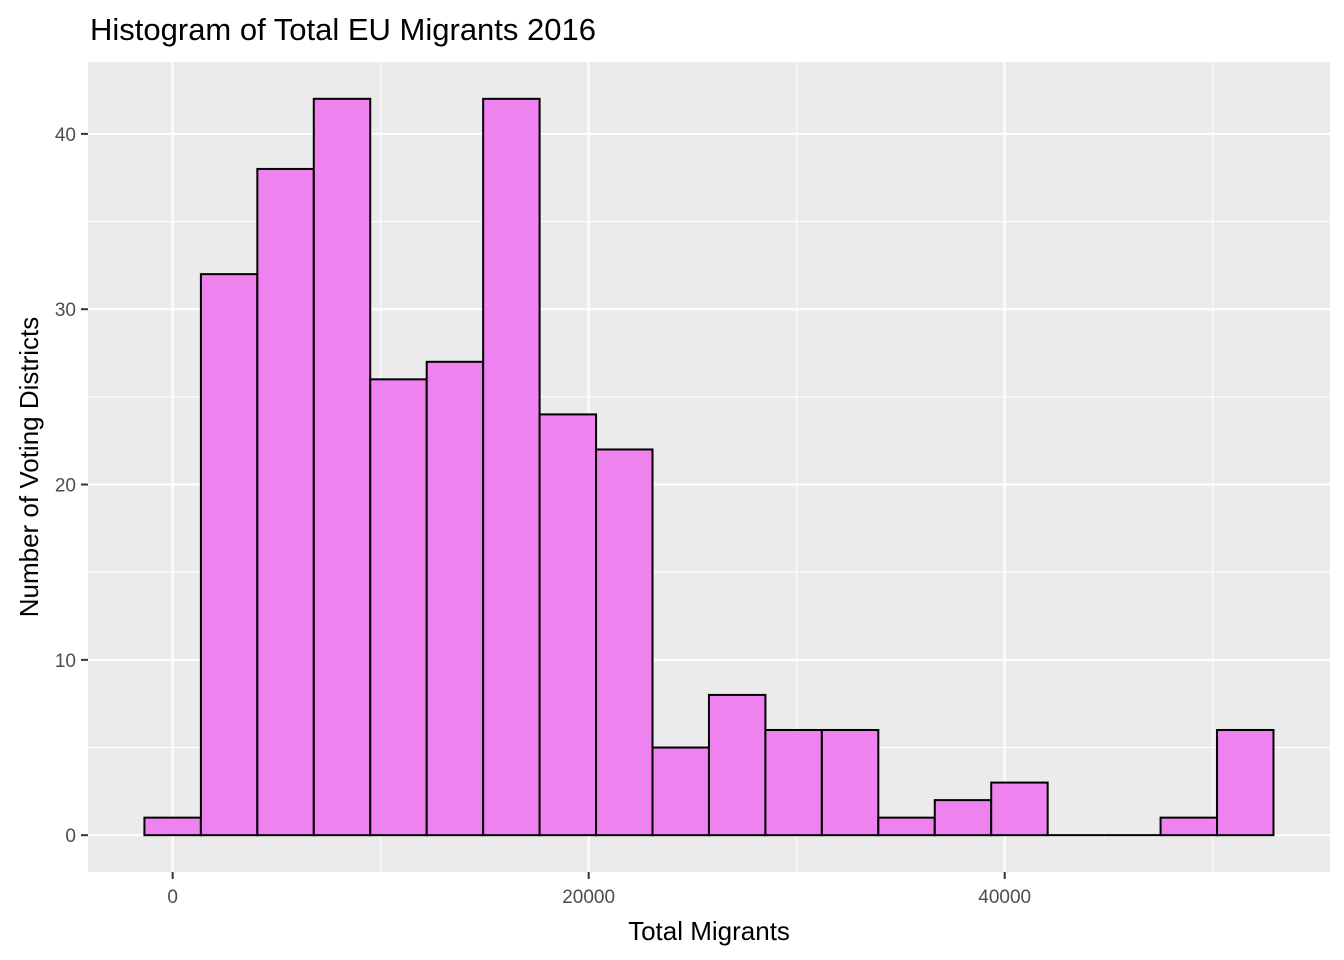 The width and height of the screenshot is (1344, 960). What do you see at coordinates (65, 486) in the screenshot?
I see `y-tick-label: 20` at bounding box center [65, 486].